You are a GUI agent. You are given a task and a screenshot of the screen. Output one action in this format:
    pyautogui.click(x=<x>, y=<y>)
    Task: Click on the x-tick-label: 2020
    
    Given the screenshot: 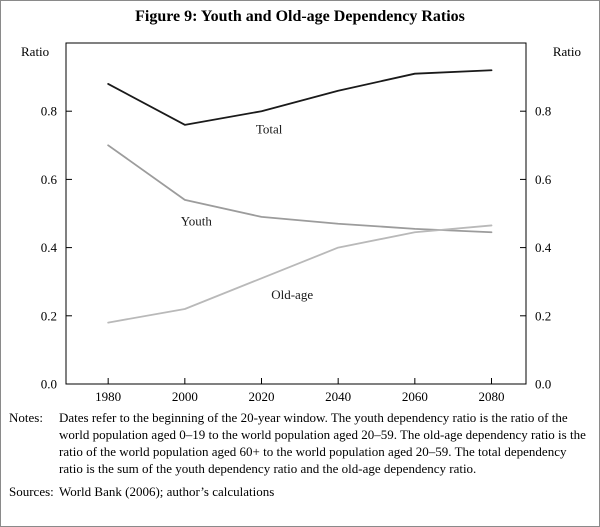 What is the action you would take?
    pyautogui.click(x=262, y=396)
    